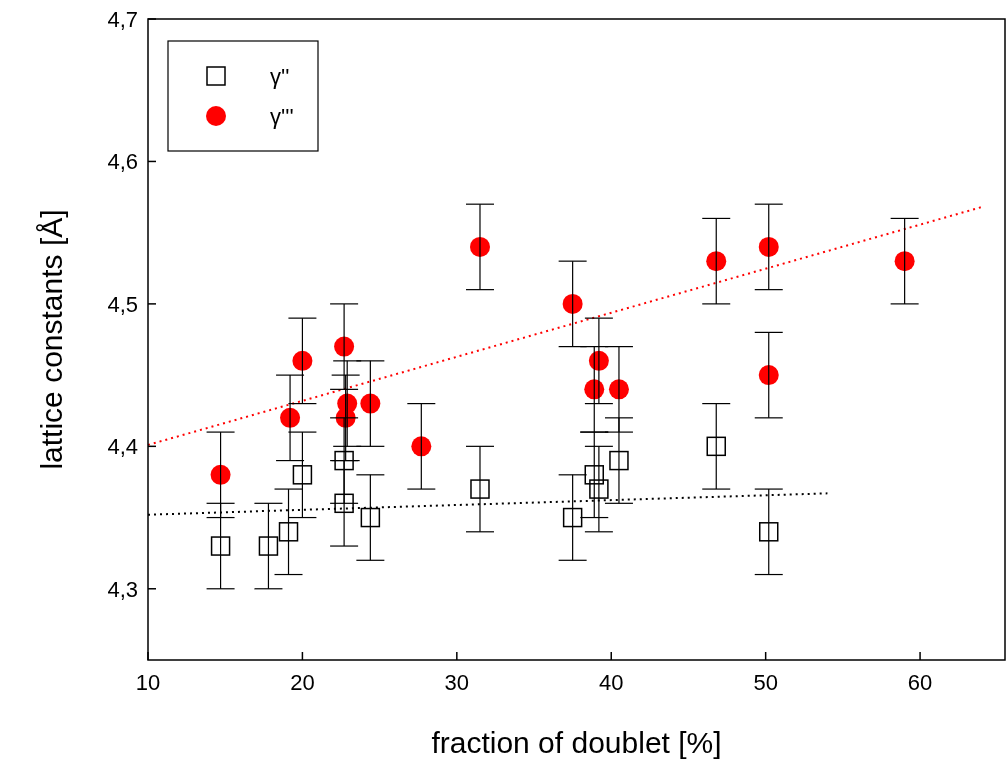  What do you see at coordinates (765, 682) in the screenshot?
I see `x-tick-label: 50` at bounding box center [765, 682].